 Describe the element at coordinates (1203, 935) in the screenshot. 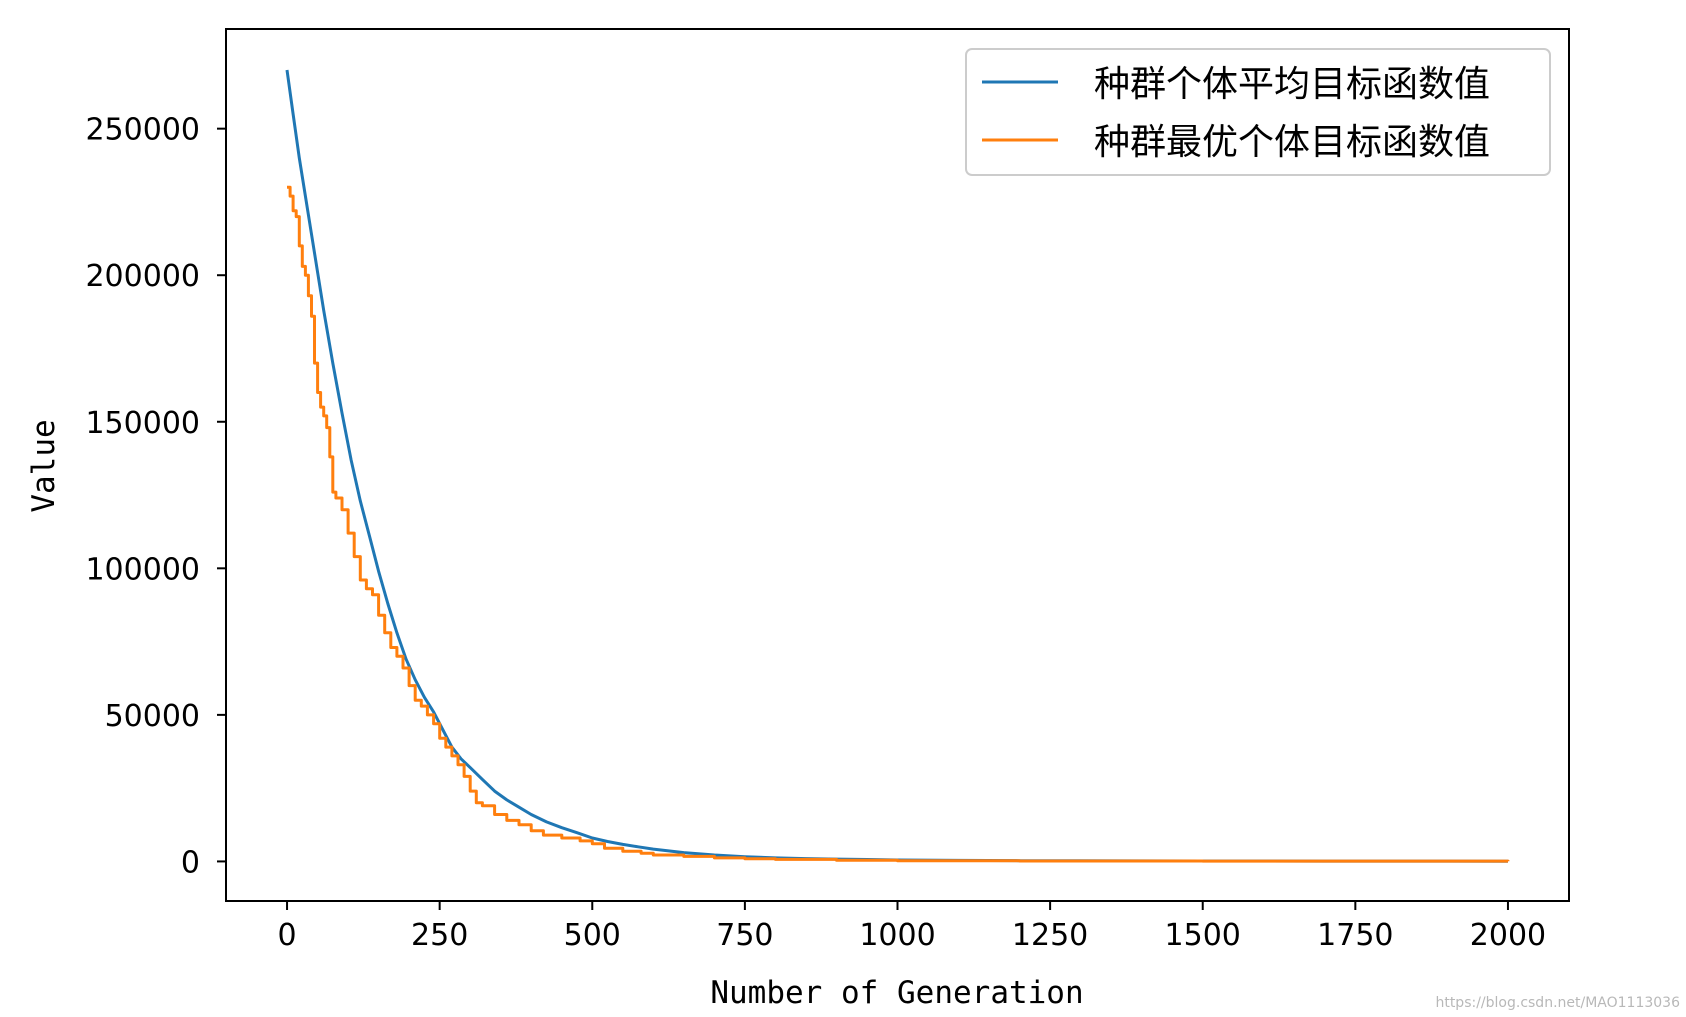

I see `x-tick-label: 1500` at that location.